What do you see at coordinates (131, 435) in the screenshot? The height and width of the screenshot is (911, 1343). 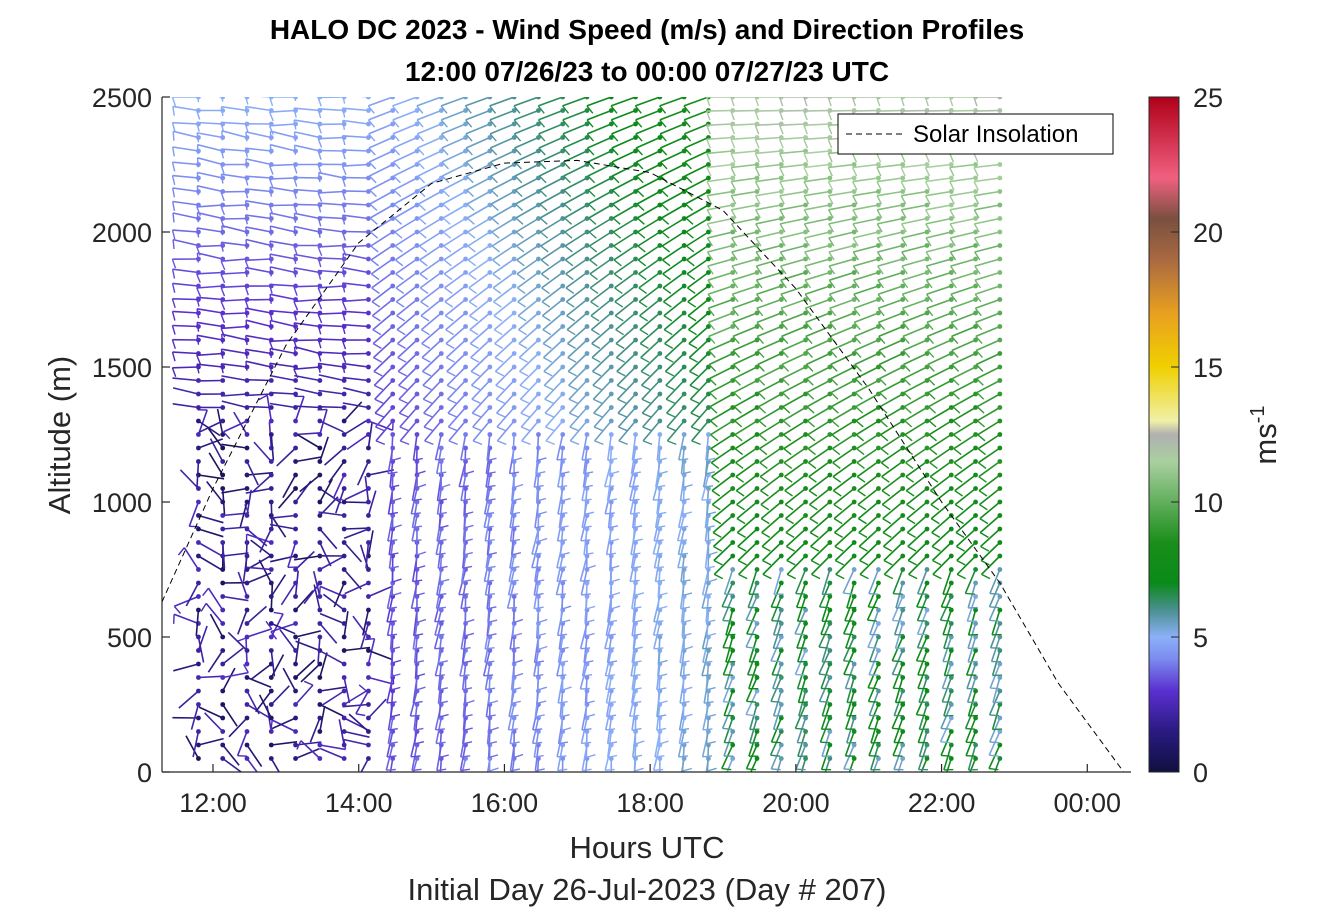 I see `y-axis-ticks: 0 500 1000 1500 2000 2500` at bounding box center [131, 435].